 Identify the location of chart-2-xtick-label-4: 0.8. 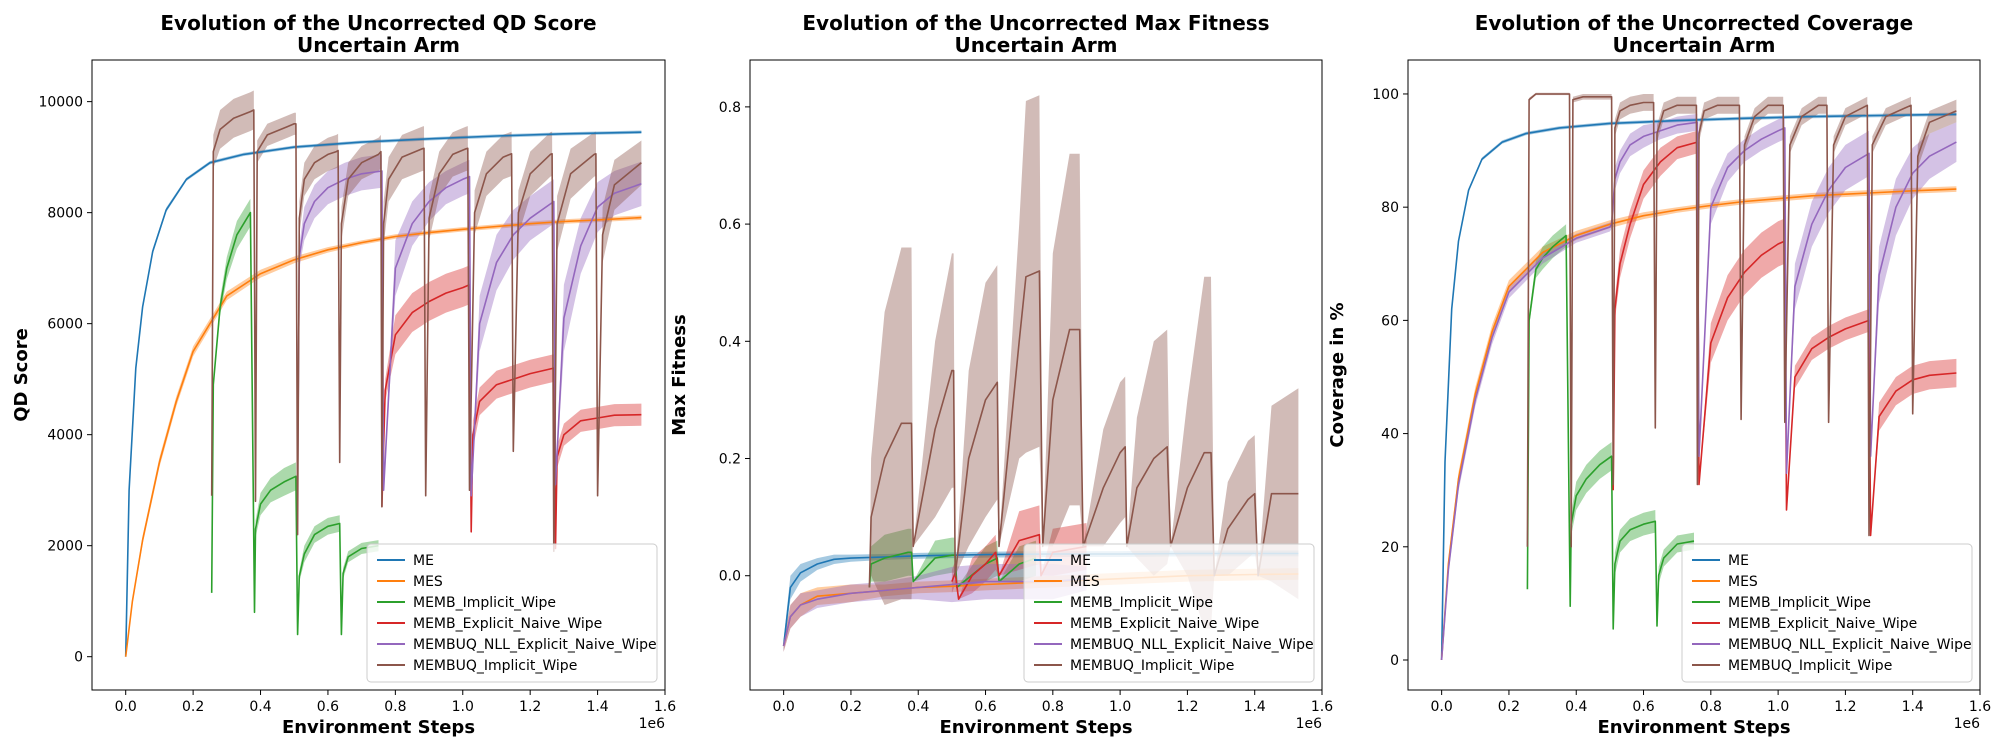
(1711, 707).